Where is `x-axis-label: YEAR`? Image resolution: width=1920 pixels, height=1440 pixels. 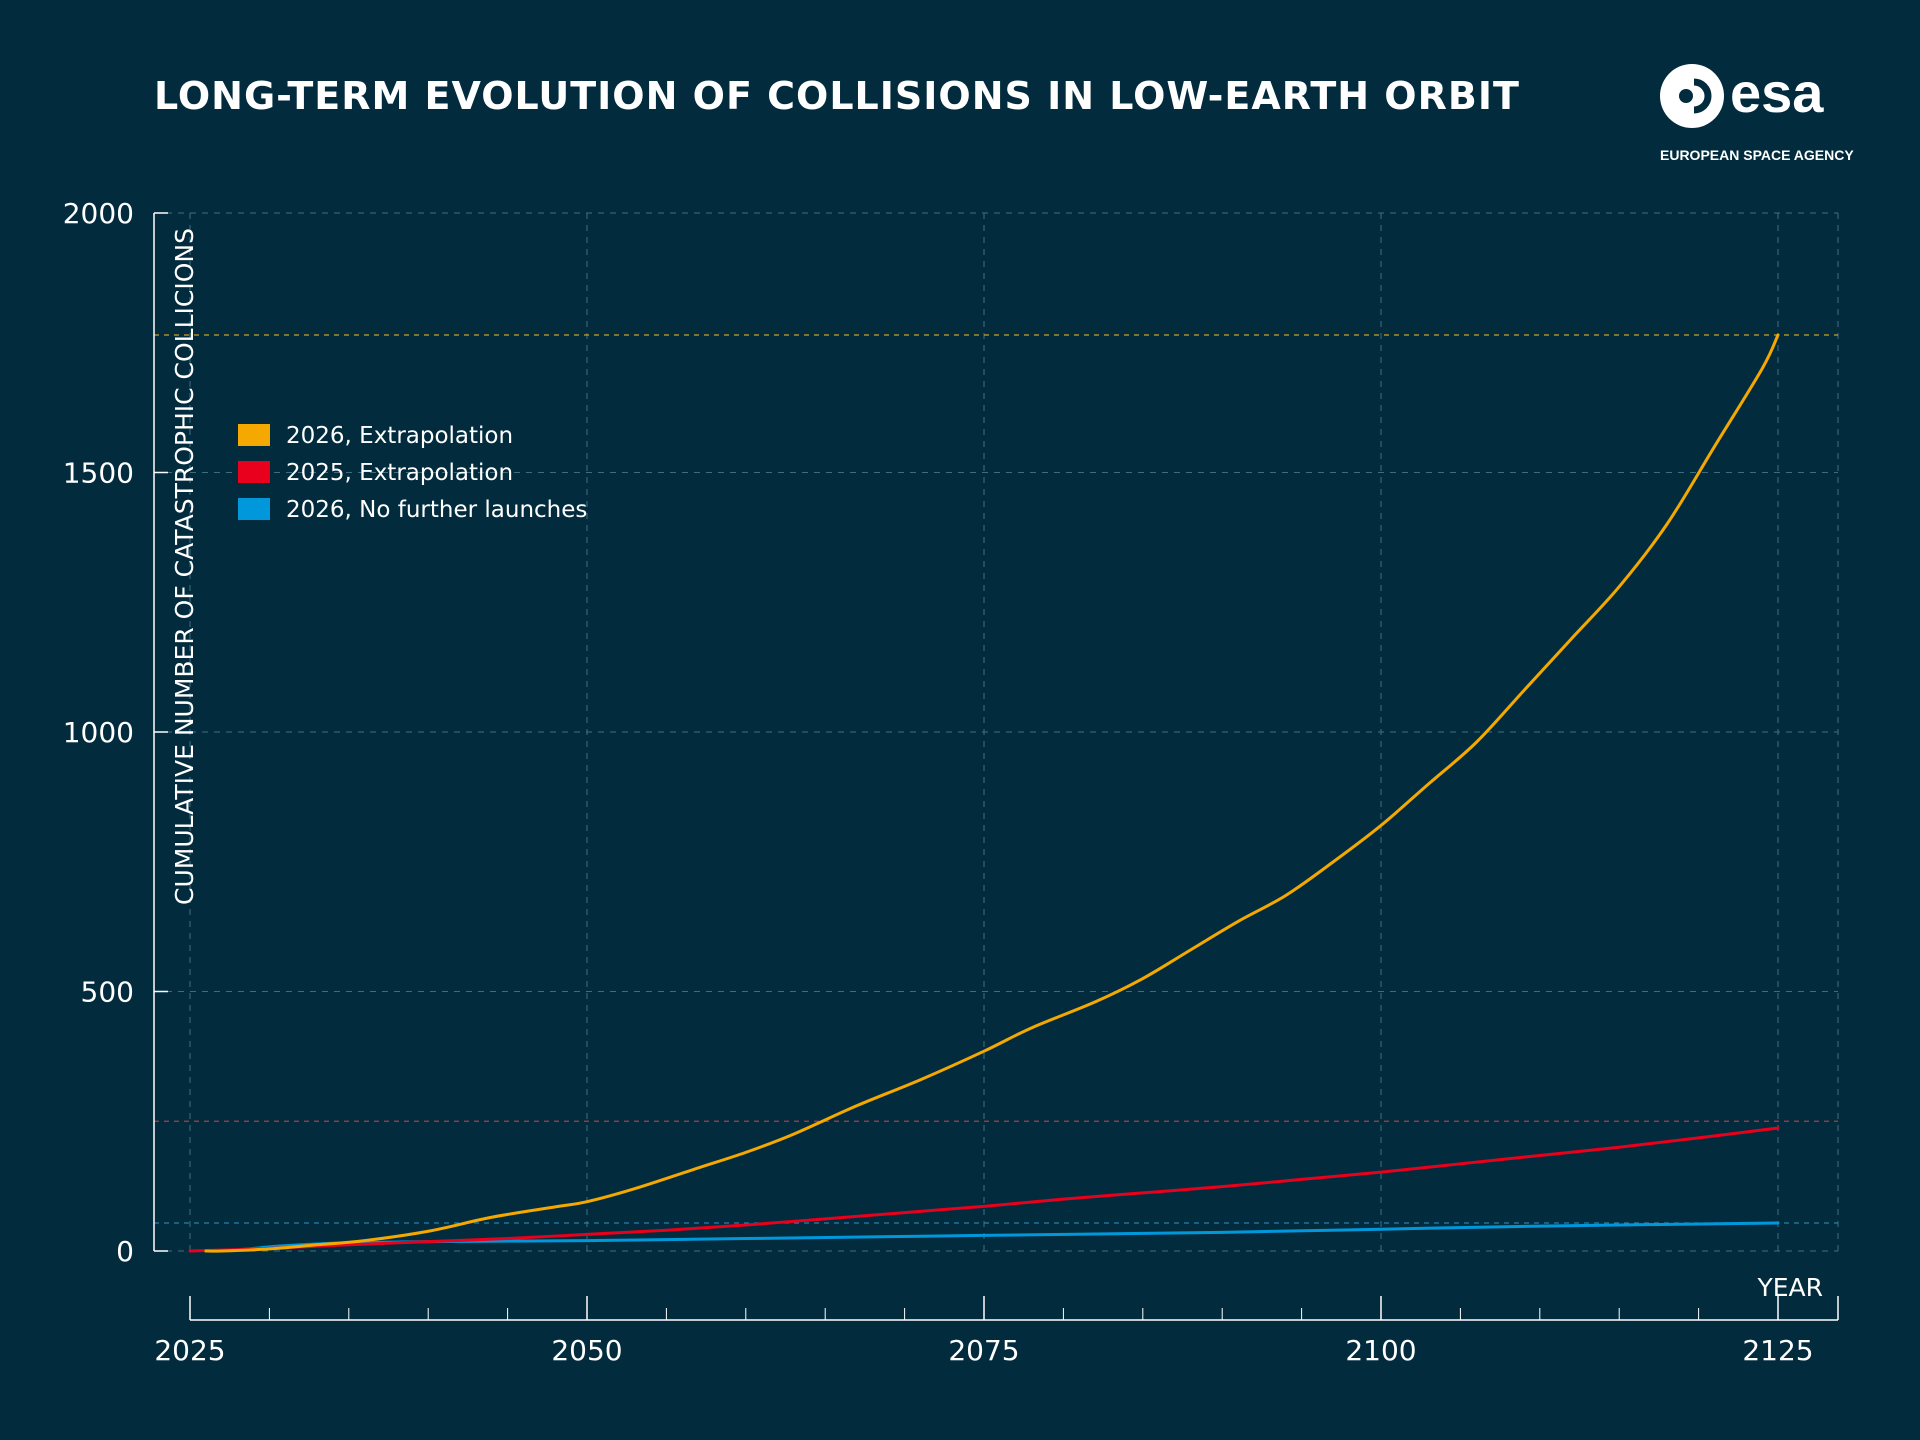
x-axis-label: YEAR is located at coordinates (1789, 1287).